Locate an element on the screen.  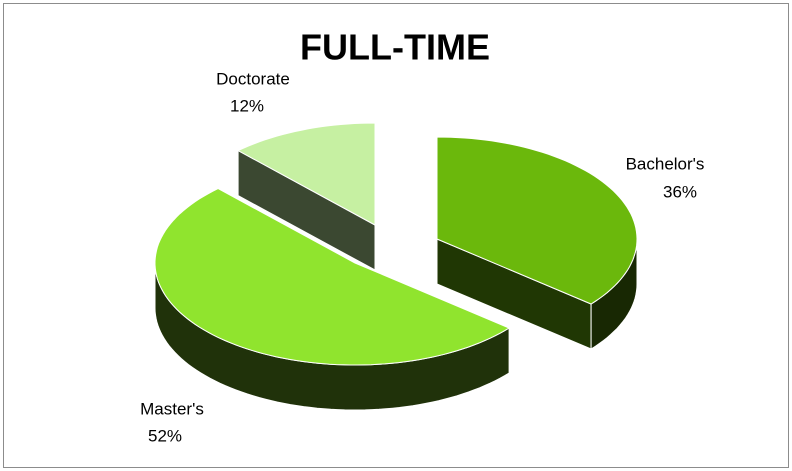
chart-title: FULL-TIME is located at coordinates (395, 47).